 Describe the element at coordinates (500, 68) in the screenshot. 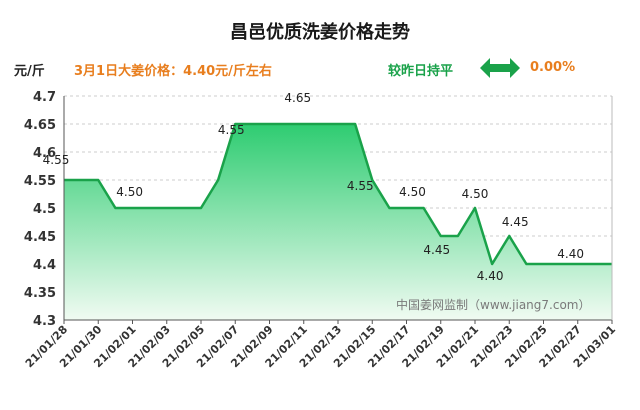

I see `double-arrow-icon` at that location.